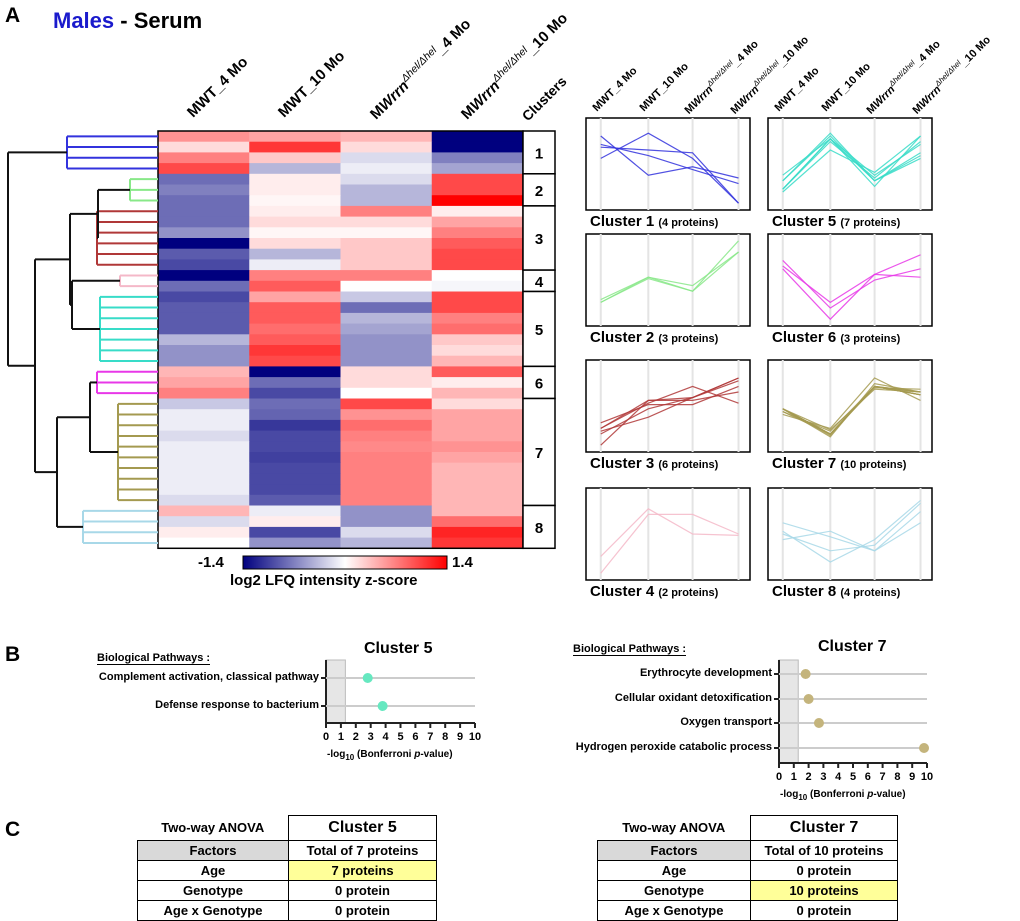 The image size is (1020, 921). I want to click on x-tick-label: 4, so click(838, 777).